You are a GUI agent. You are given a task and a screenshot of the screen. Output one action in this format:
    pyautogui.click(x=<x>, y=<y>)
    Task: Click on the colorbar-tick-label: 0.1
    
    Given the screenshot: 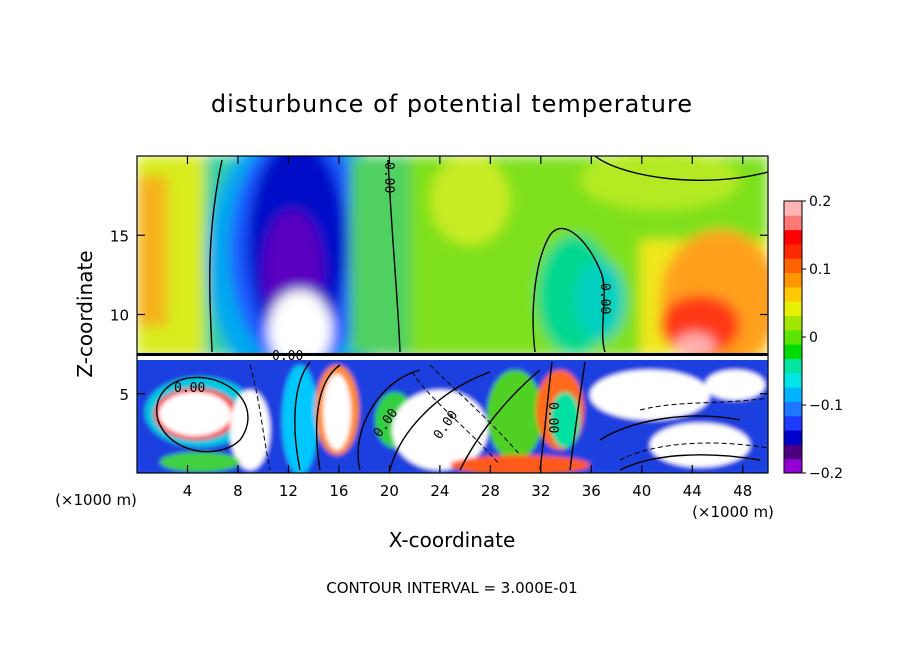 What is the action you would take?
    pyautogui.click(x=820, y=270)
    